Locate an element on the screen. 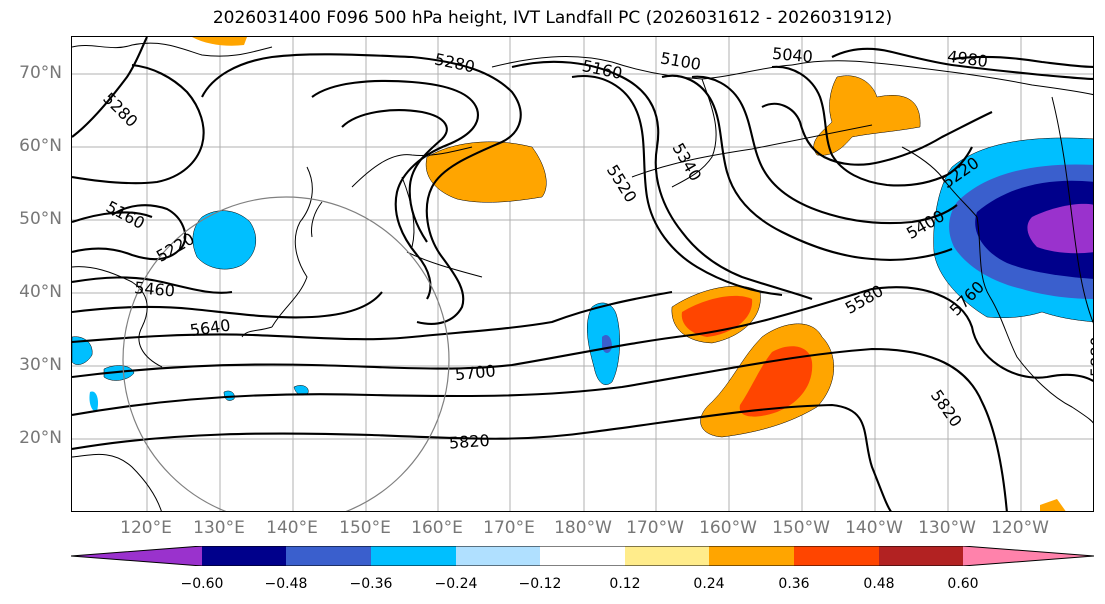  colorbar is located at coordinates (582, 556).